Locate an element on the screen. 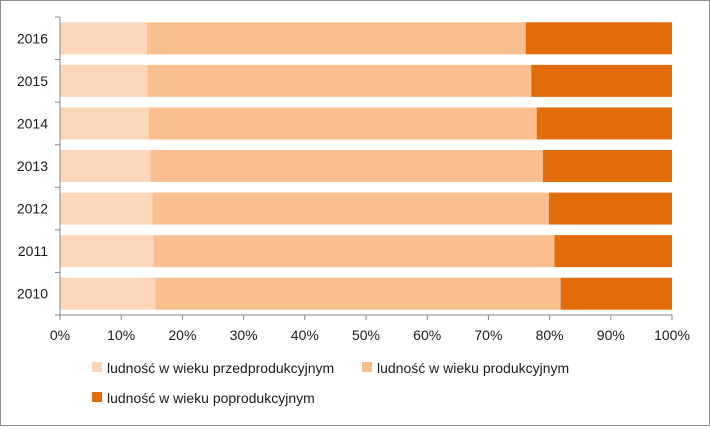 The image size is (710, 430). y-tick-label: 2012 is located at coordinates (32, 209).